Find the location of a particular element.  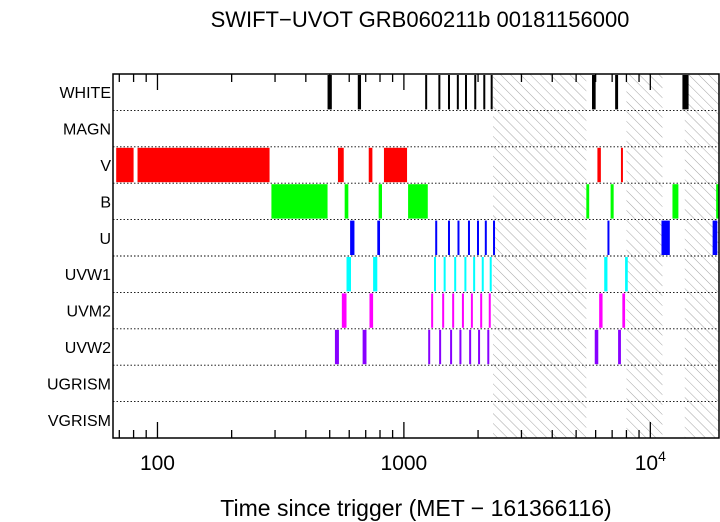

x-tick-label: 1000 is located at coordinates (404, 463).